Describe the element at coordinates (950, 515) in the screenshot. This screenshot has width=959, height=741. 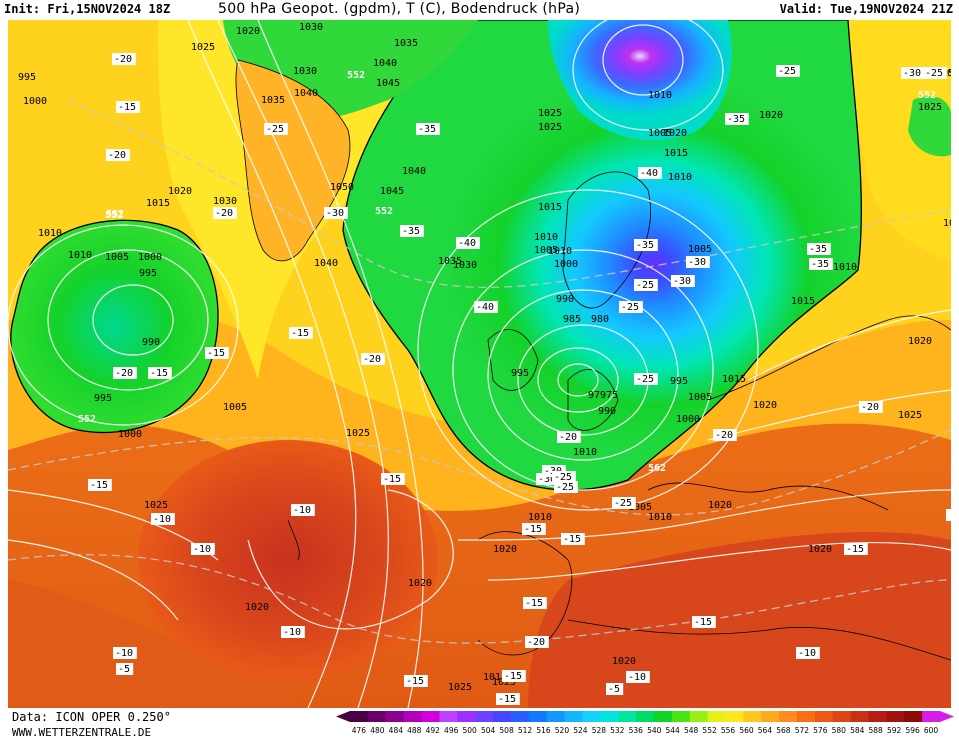
I see `temperature-label: -1` at that location.